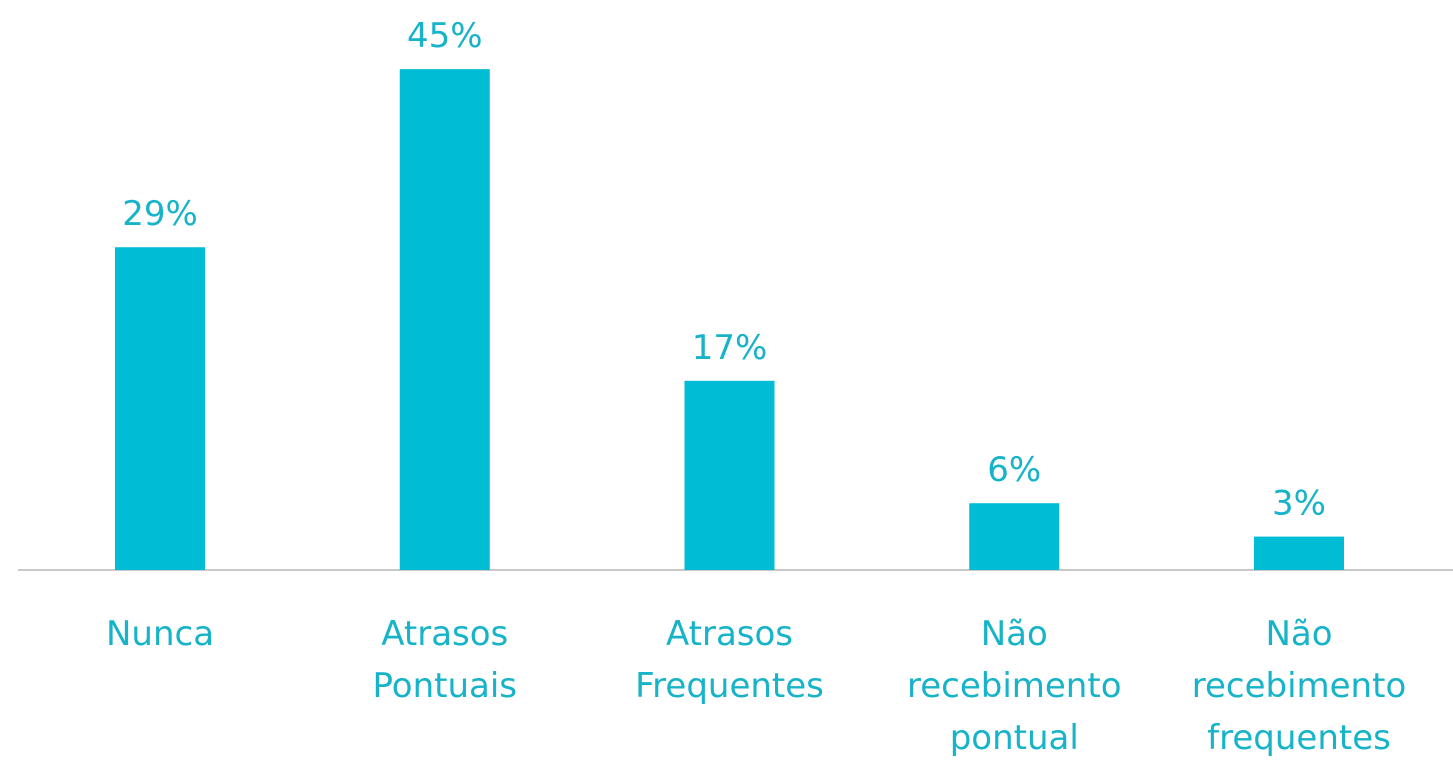 This screenshot has height=773, width=1453. Describe the element at coordinates (730, 348) in the screenshot. I see `data-label: 17%` at that location.